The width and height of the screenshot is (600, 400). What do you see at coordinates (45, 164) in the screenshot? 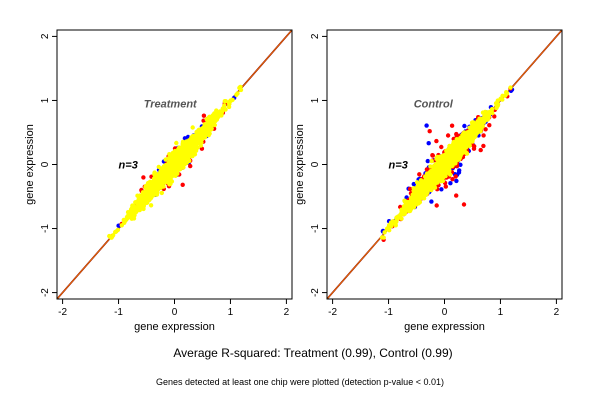
I see `y-tick-label: 0` at bounding box center [45, 164].